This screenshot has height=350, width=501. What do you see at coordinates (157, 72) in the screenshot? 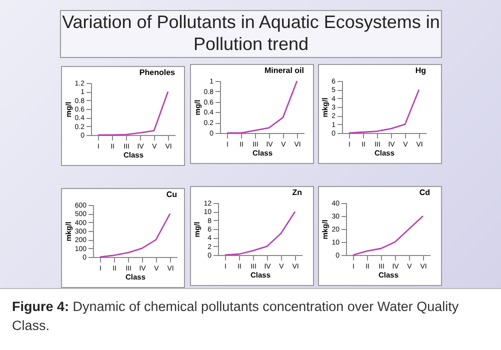
I see `chart-title: Phenoles` at bounding box center [157, 72].